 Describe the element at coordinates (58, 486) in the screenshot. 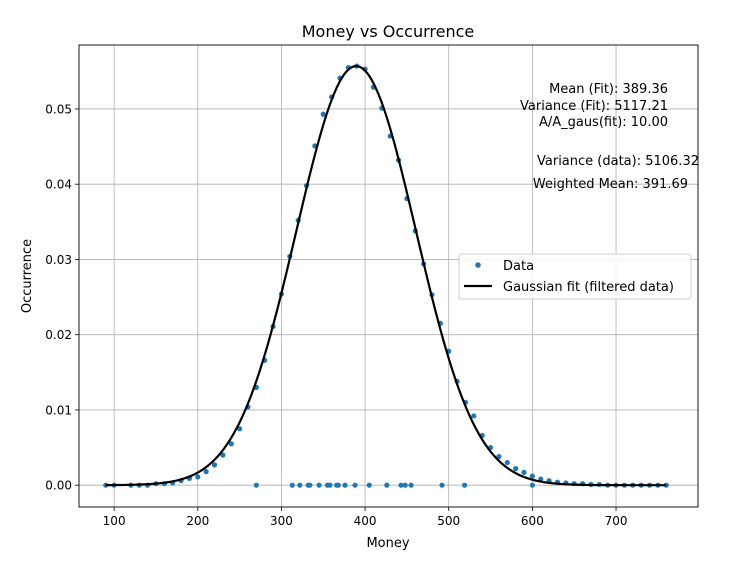

I see `y-tick-label: 0.00` at that location.